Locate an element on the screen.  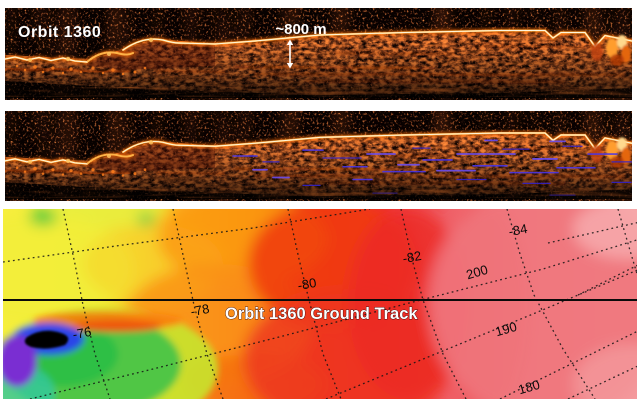
latitude-label: -76 is located at coordinates (81, 333).